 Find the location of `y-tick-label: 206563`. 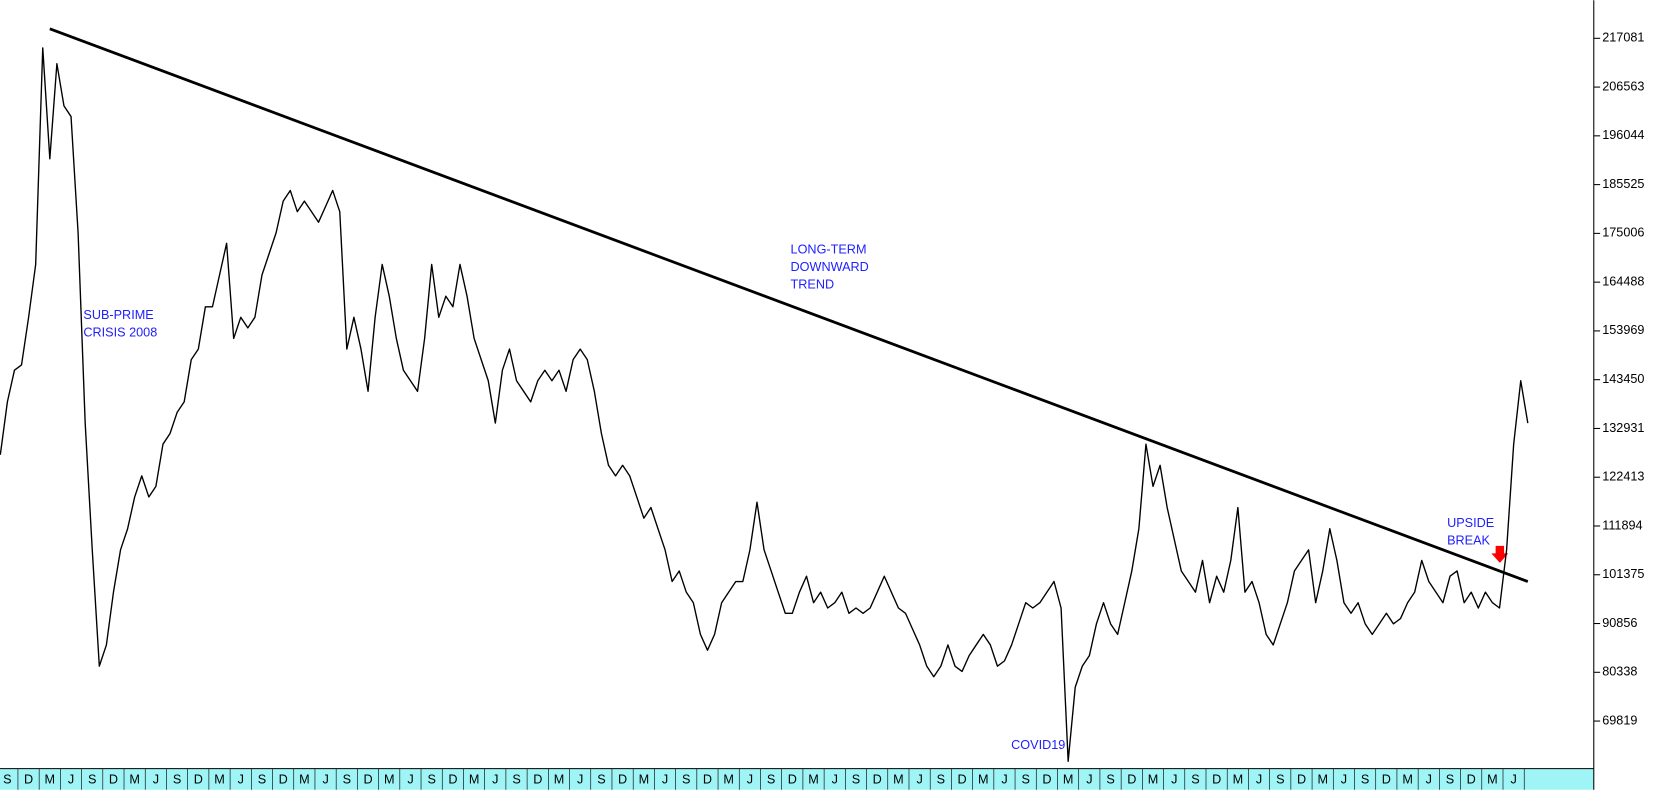

y-tick-label: 206563 is located at coordinates (1623, 86).